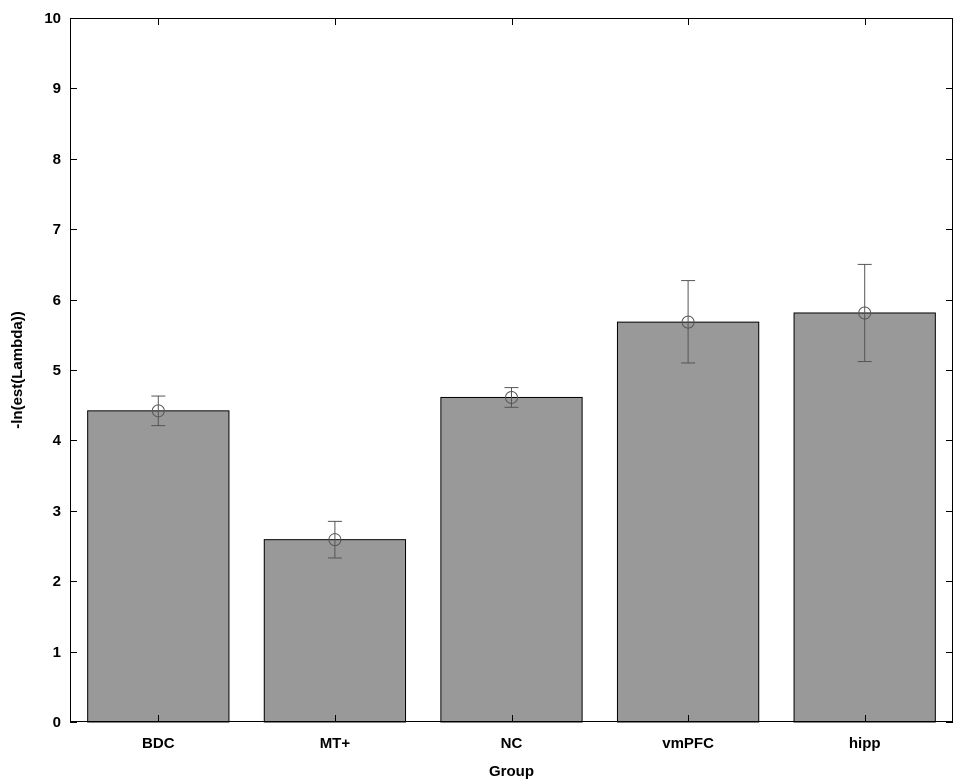  Describe the element at coordinates (57, 159) in the screenshot. I see `y-tick-label: 8` at that location.